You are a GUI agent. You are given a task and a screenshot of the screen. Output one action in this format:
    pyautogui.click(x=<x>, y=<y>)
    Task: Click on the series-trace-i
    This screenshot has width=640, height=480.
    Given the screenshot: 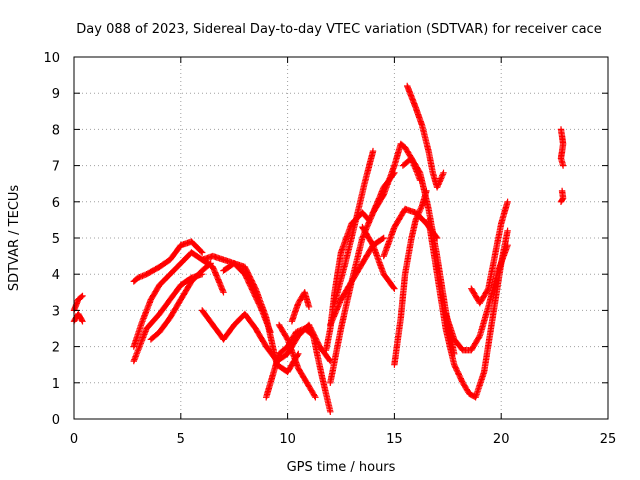 What is the action you would take?
    pyautogui.click(x=261, y=318)
    